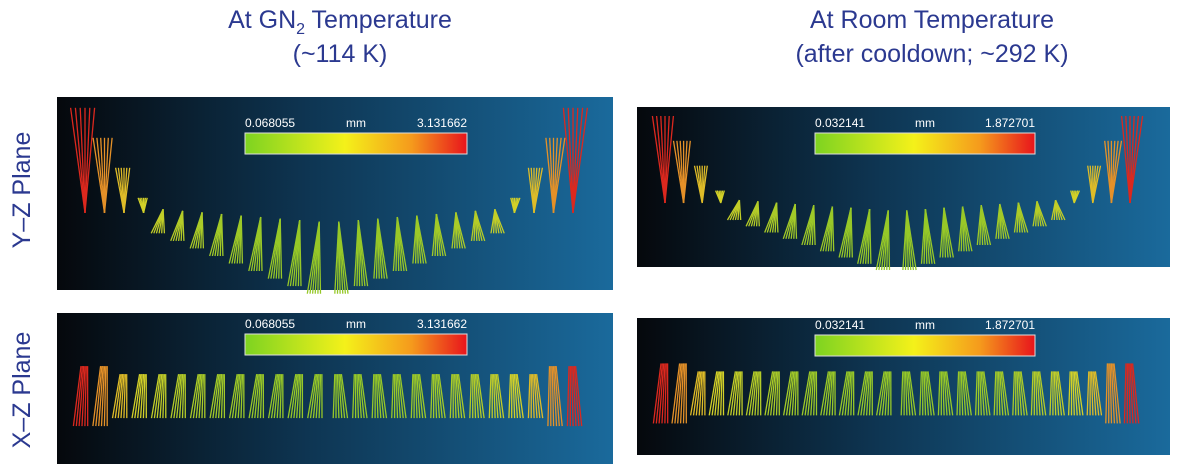 The width and height of the screenshot is (1192, 466). I want to click on title-subscript: 2, so click(300, 29).